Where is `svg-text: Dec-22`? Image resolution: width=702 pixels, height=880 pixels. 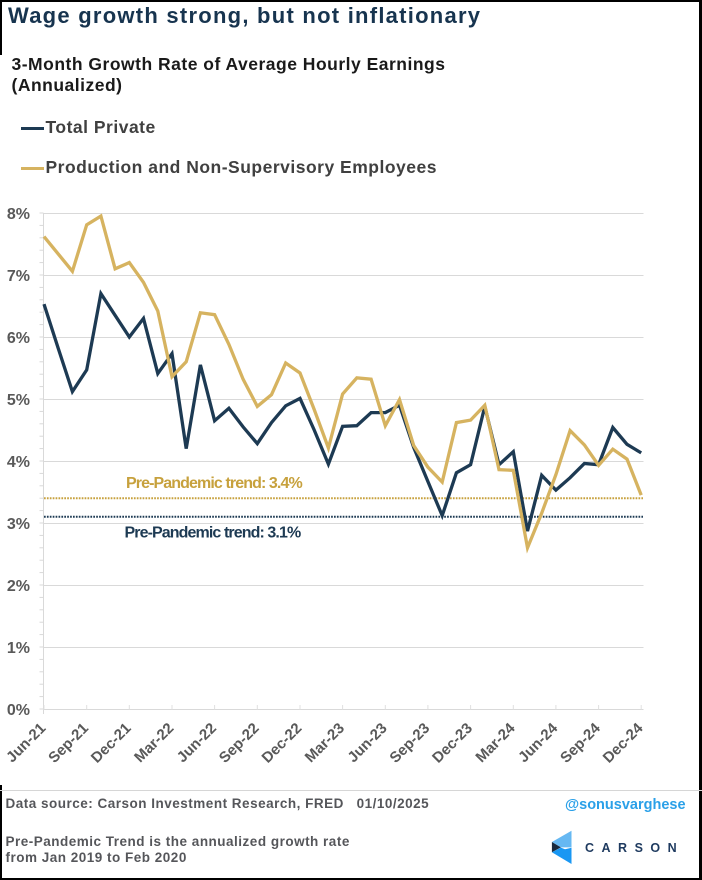 svg-text: Dec-22 is located at coordinates (282, 743).